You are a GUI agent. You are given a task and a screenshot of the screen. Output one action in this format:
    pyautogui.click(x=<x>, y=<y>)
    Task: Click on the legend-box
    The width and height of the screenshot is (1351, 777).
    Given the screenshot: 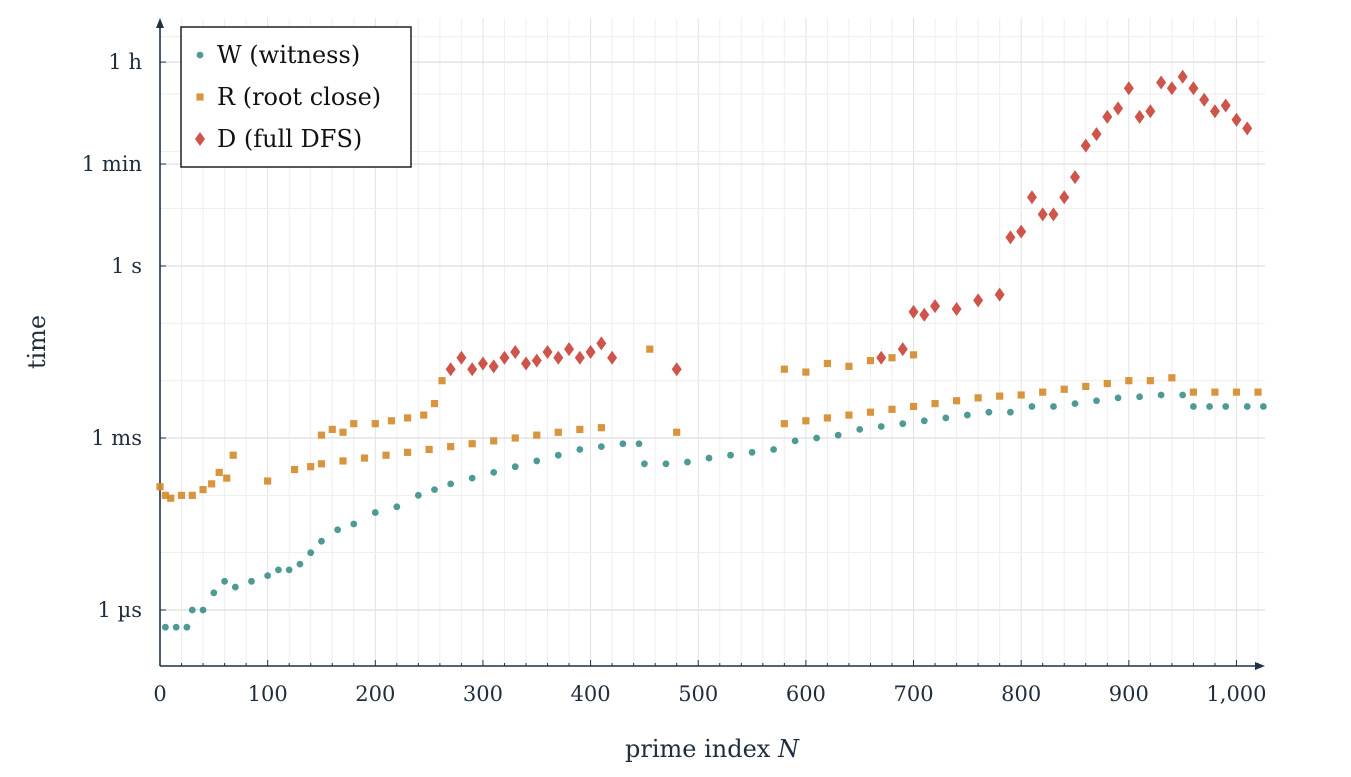 What is the action you would take?
    pyautogui.click(x=296, y=97)
    